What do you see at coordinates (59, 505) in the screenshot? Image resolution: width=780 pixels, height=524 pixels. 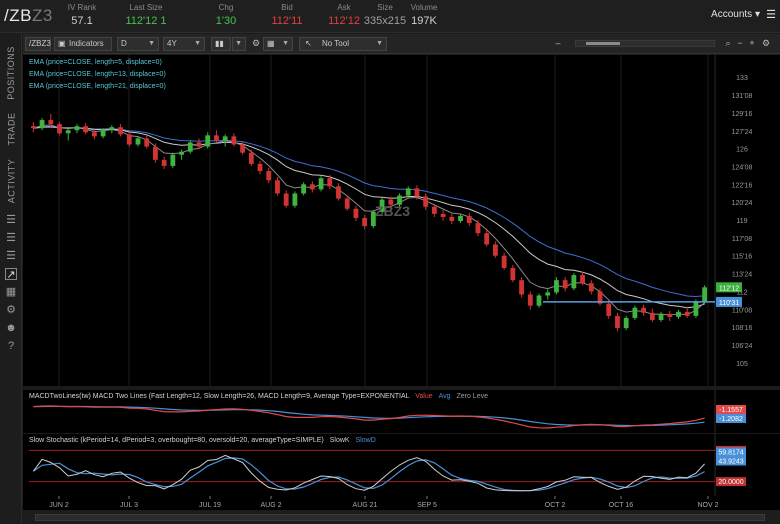 I see `x-tick-label: JUN 2` at bounding box center [59, 505].